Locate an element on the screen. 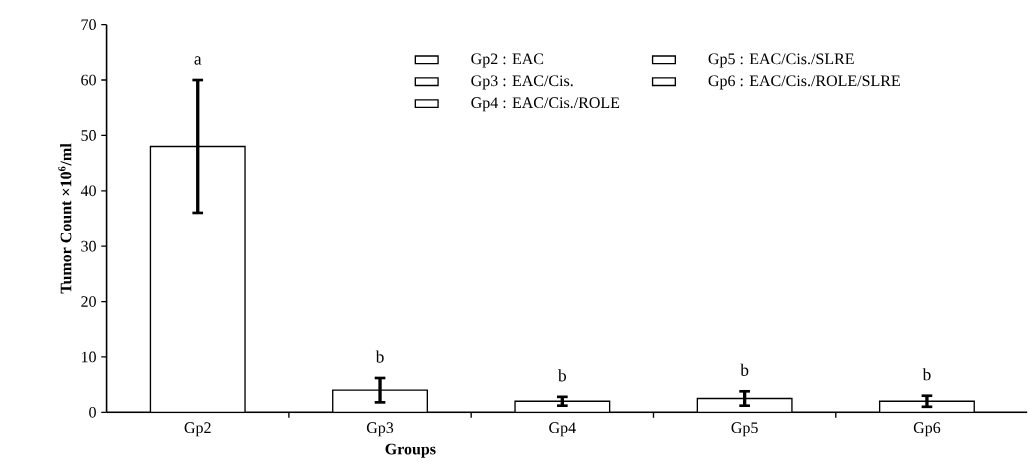 The height and width of the screenshot is (474, 1028). y-tick-label: 70 is located at coordinates (88, 25).